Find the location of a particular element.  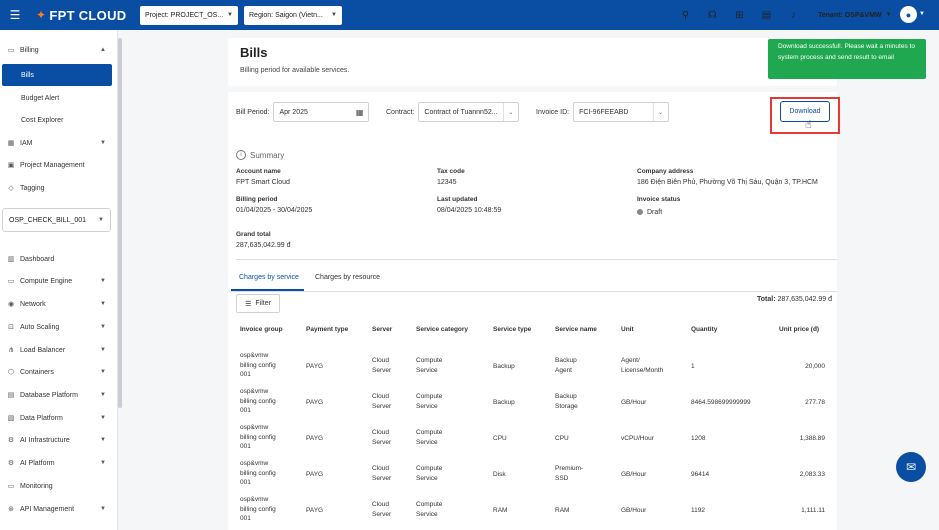

sidebar-item-auto-scaling: ⊡ Auto Scaling ▼ is located at coordinates (57, 327).